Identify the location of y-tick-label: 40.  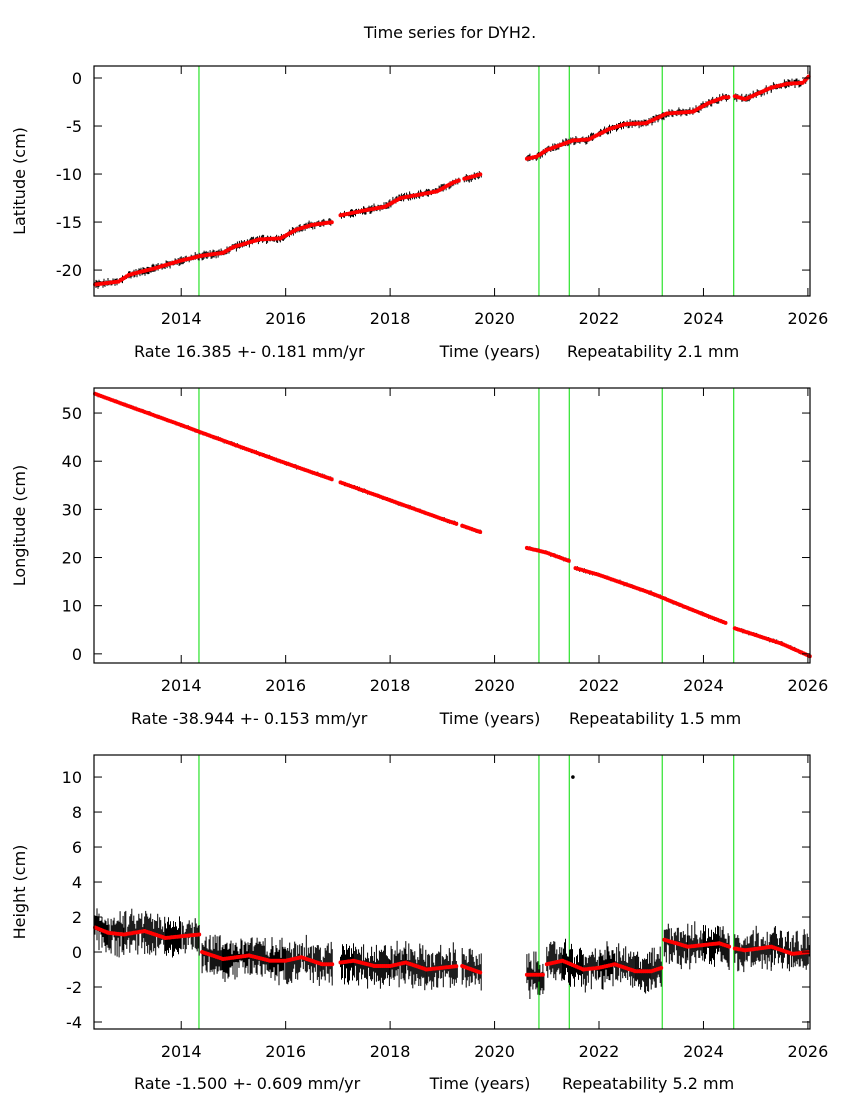
(72, 461).